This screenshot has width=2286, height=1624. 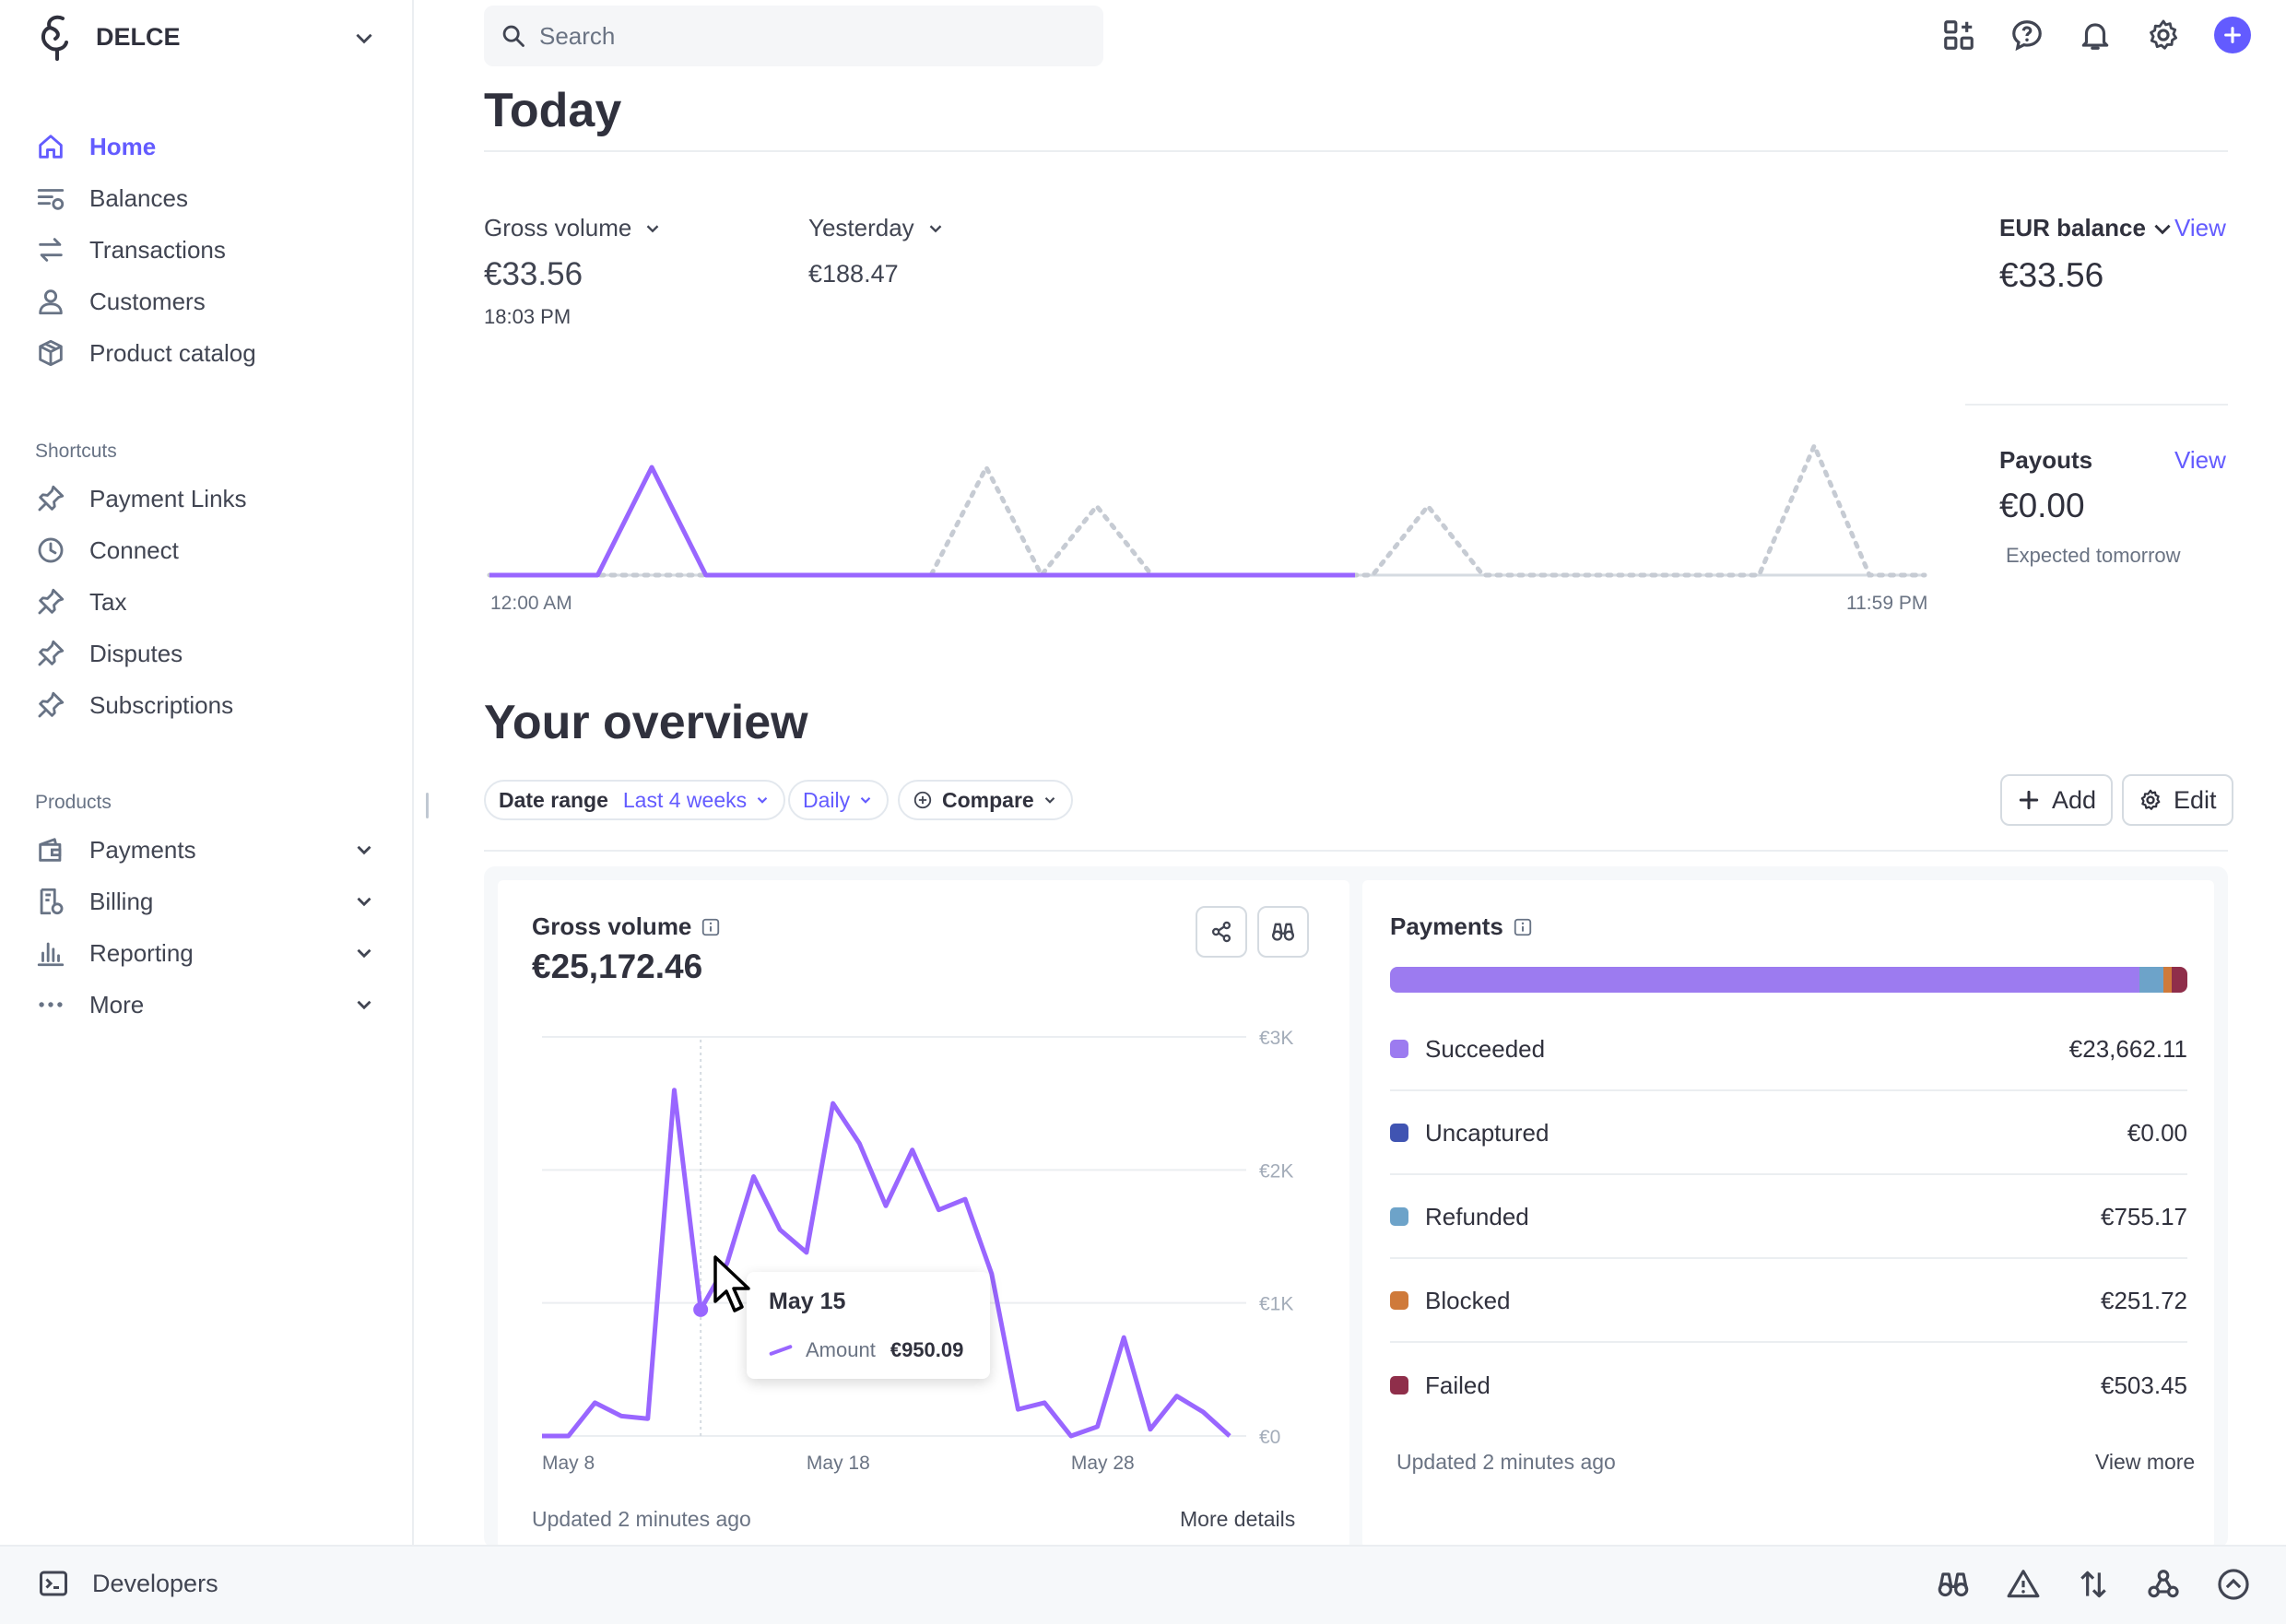 What do you see at coordinates (51, 250) in the screenshot?
I see `transactions-icon` at bounding box center [51, 250].